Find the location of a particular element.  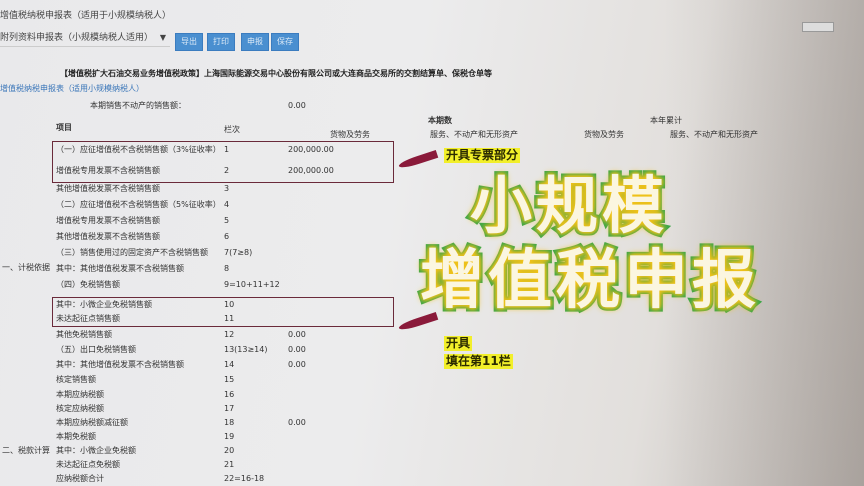

annotation-special-invoice: 开具专票部分 is located at coordinates (482, 155).